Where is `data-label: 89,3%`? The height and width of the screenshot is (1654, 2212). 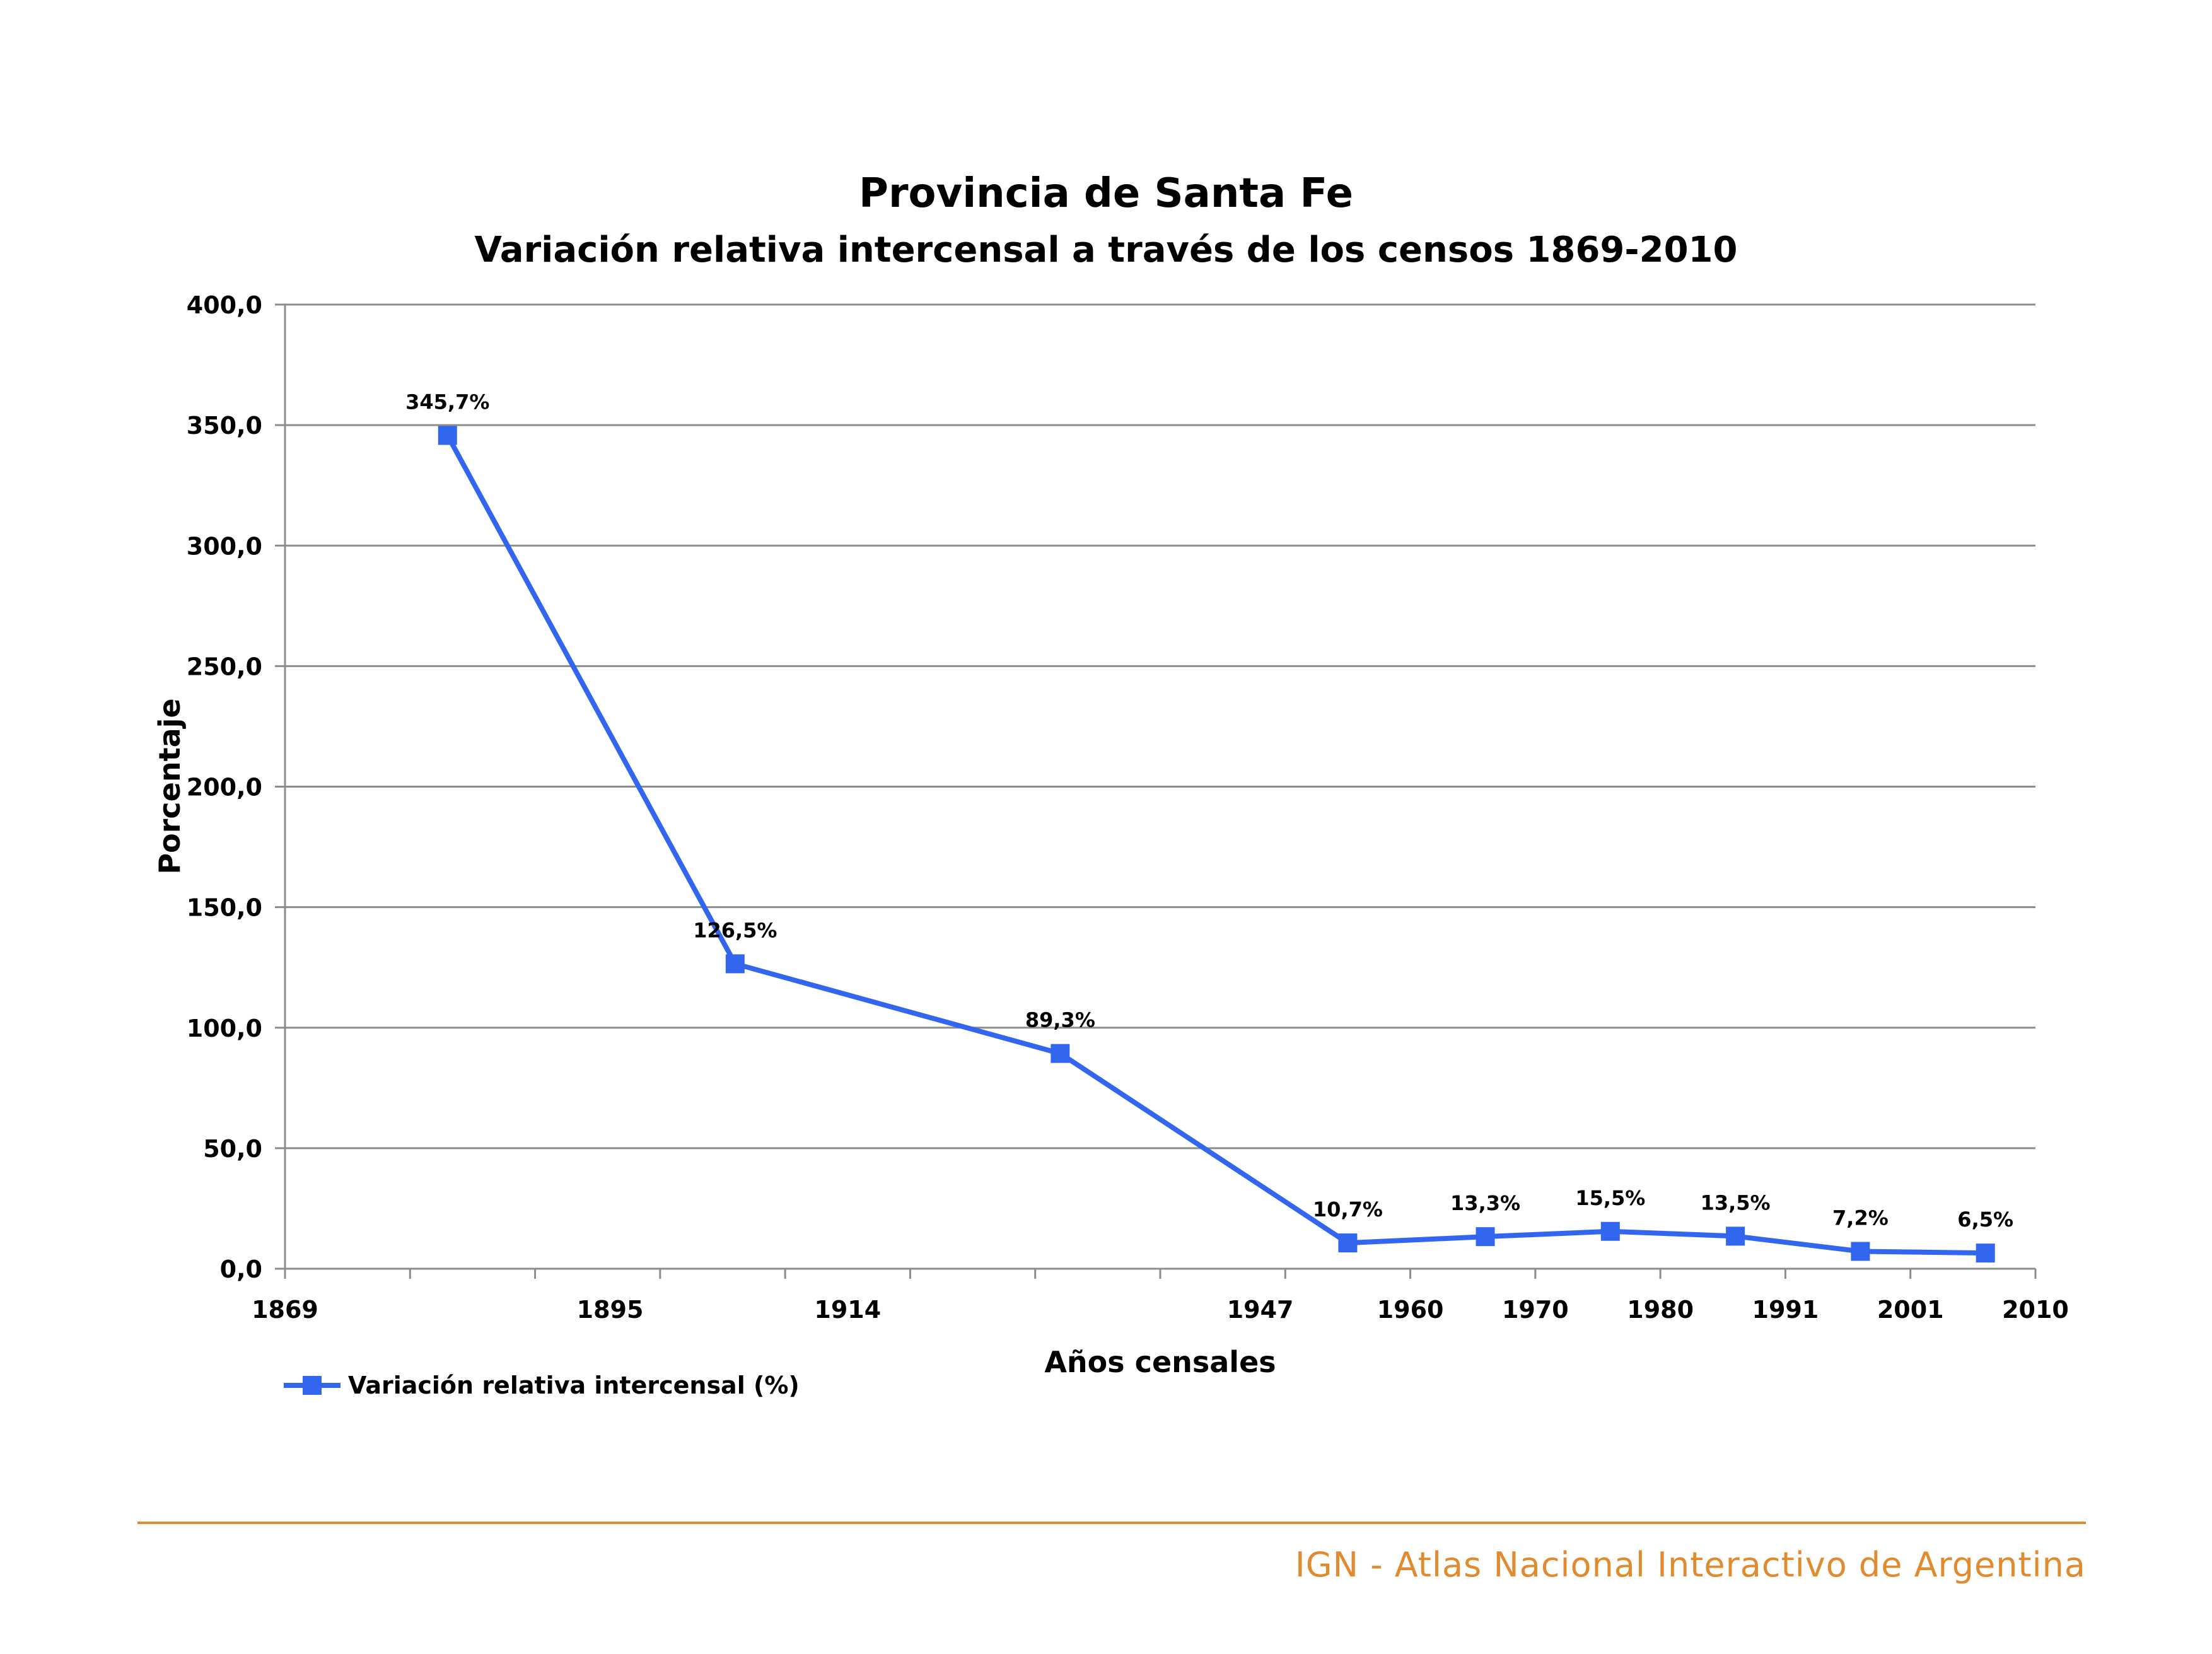 data-label: 89,3% is located at coordinates (1060, 1020).